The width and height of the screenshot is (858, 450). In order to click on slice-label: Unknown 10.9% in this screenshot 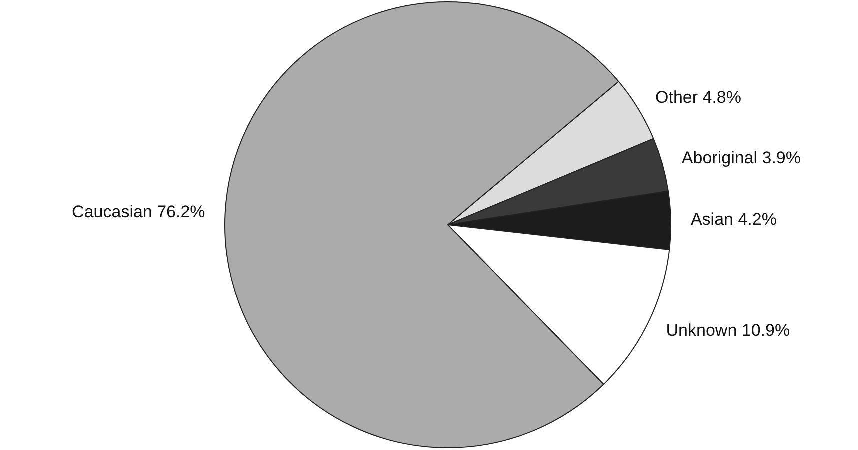, I will do `click(728, 330)`.